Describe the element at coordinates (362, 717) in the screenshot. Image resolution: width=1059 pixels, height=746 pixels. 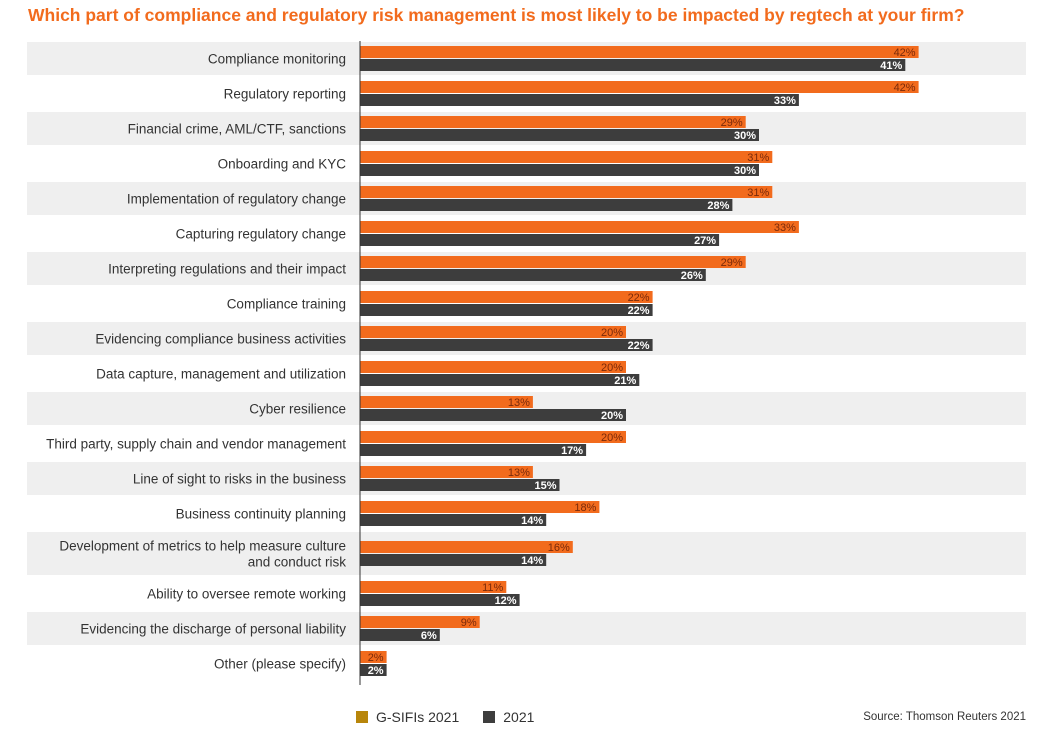
I see `legend-swatch-gsifi` at that location.